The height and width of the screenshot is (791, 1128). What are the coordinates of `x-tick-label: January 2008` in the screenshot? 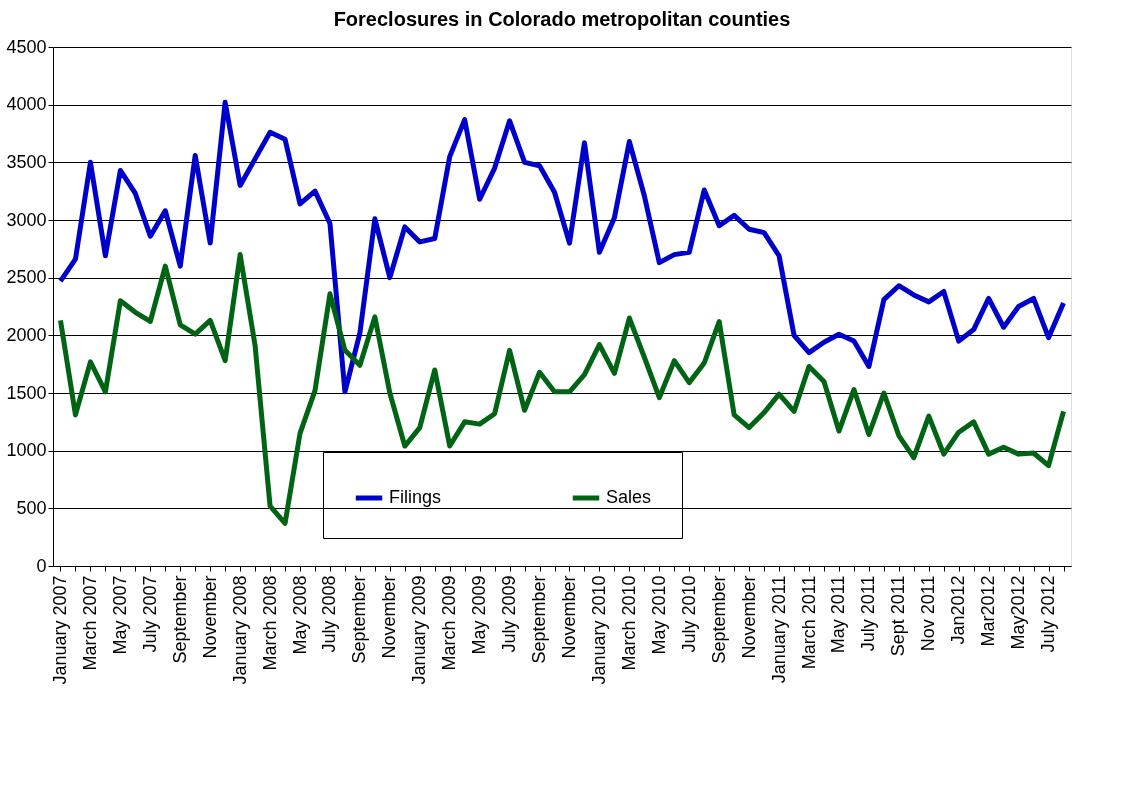 It's located at (239, 630).